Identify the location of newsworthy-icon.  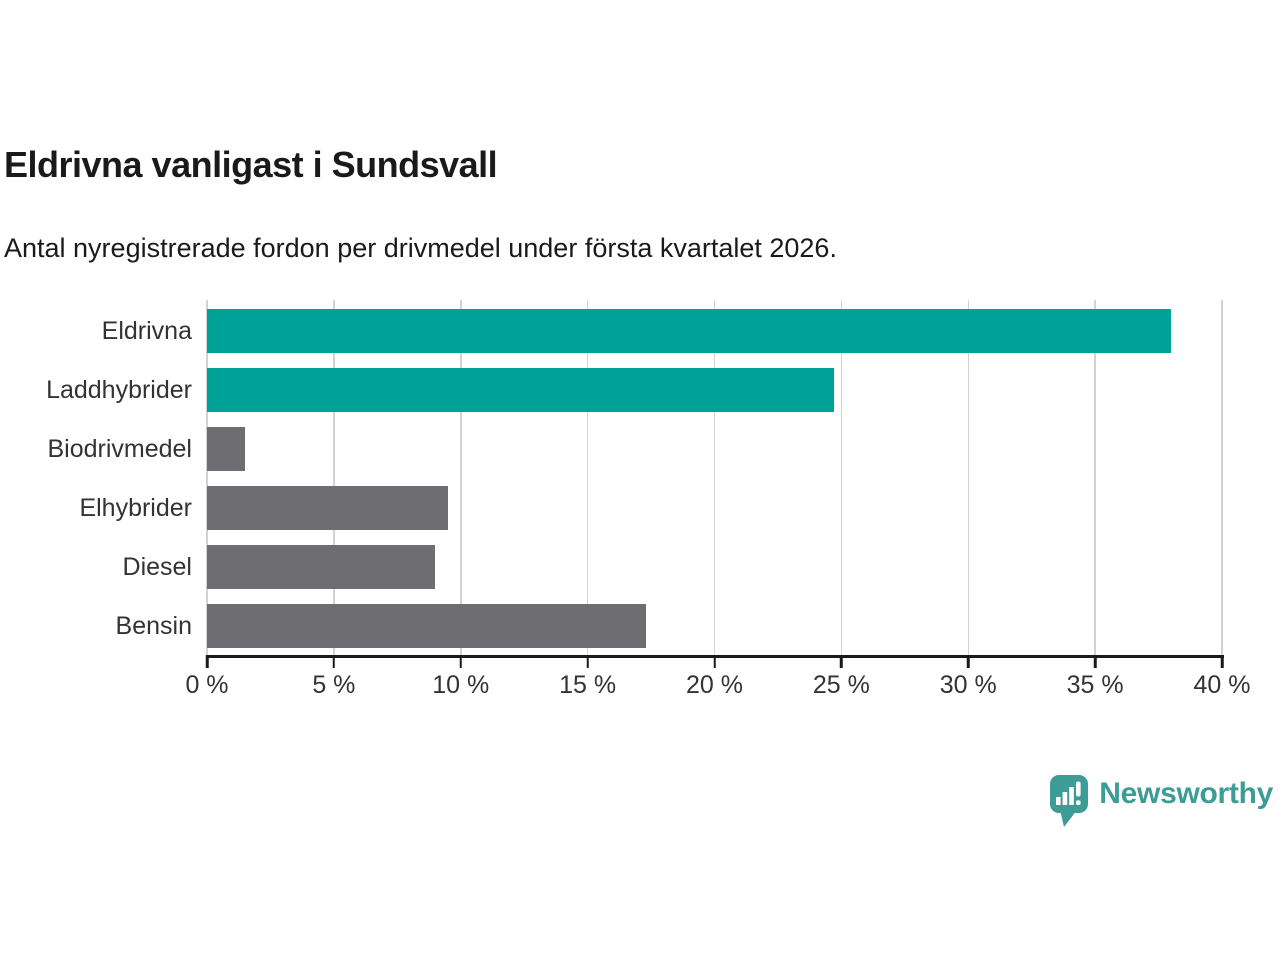
(1069, 801).